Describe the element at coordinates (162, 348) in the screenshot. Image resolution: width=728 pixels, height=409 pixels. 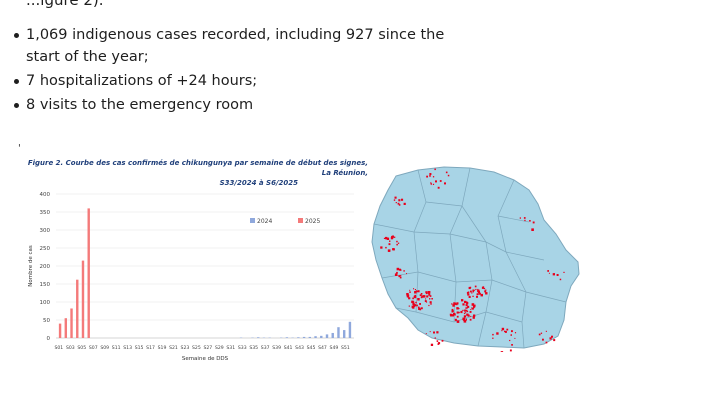
I see `x-tick-label: S19` at that location.